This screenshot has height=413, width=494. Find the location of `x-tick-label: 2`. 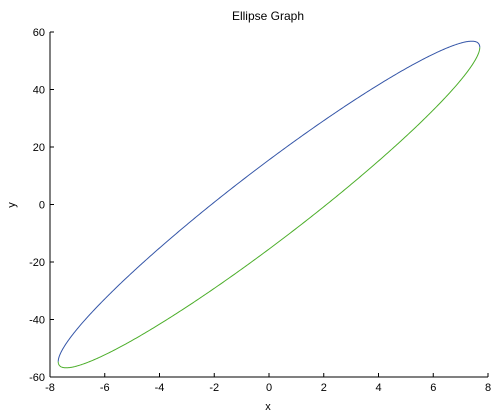

x-tick-label: 2 is located at coordinates (324, 388).